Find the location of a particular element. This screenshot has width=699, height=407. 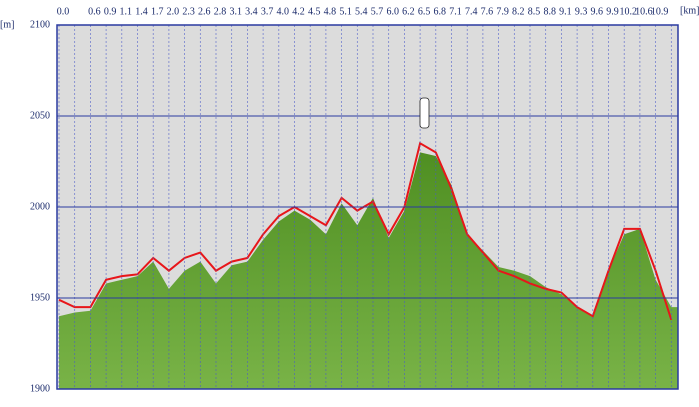

x-tick-label: 3.1 is located at coordinates (235, 11).